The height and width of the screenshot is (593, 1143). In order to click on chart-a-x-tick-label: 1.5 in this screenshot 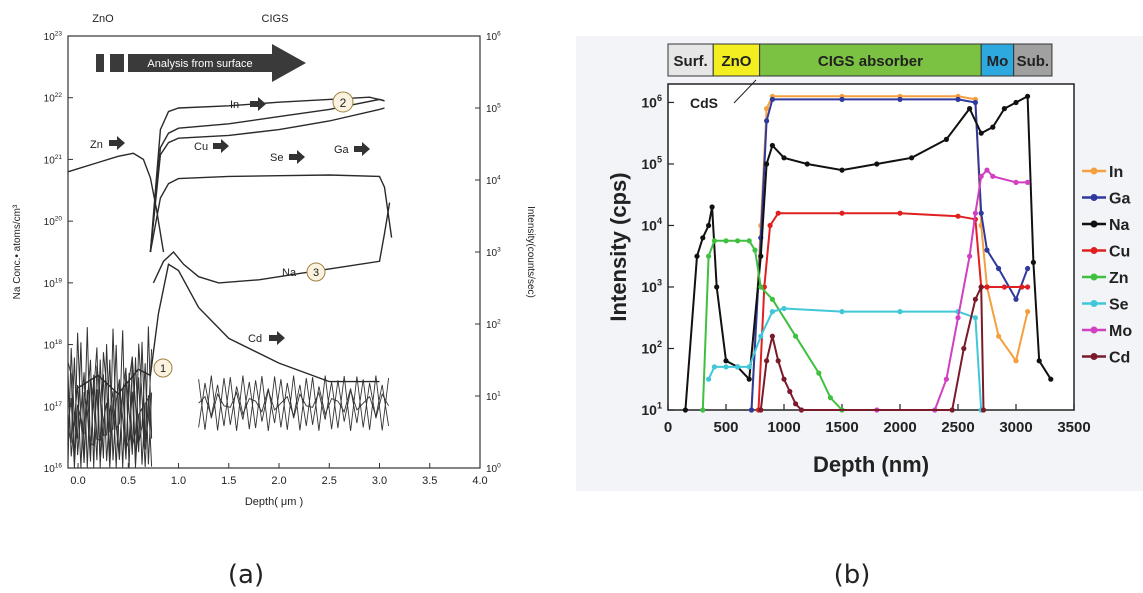, I will do `click(228, 481)`.